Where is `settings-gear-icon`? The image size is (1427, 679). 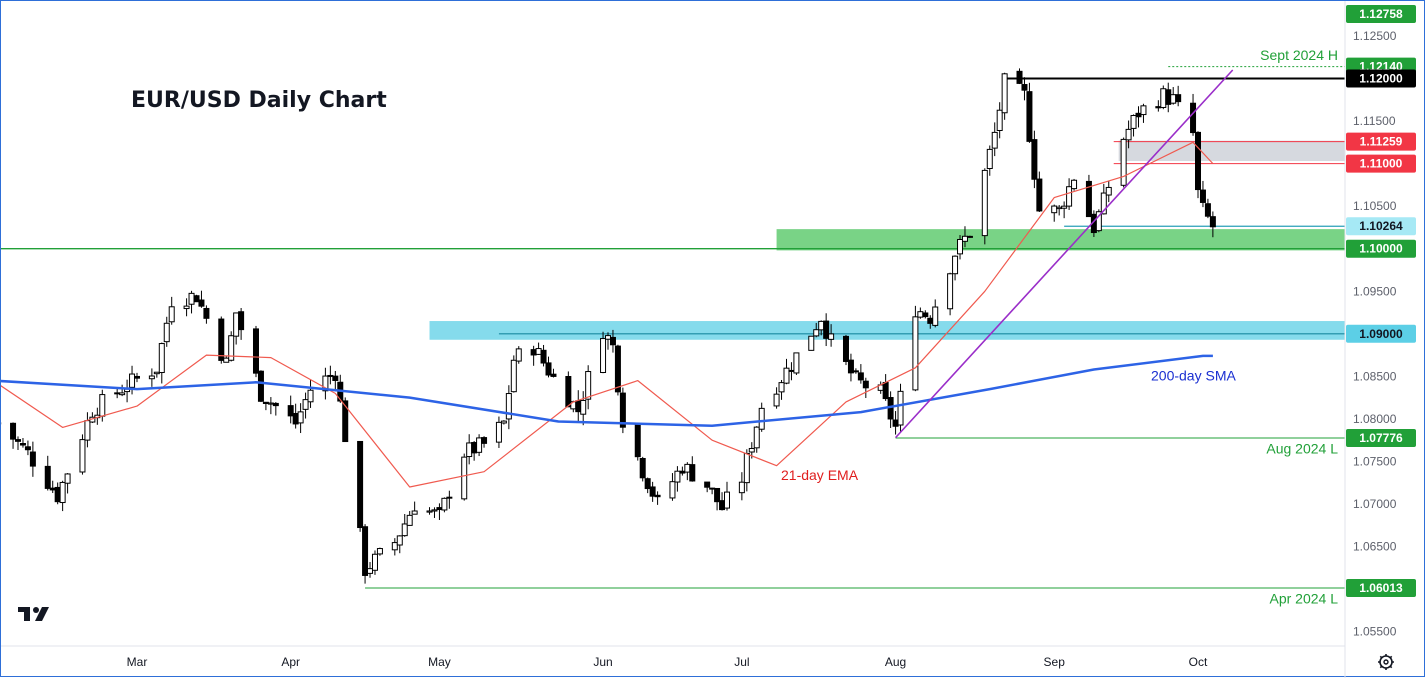
settings-gear-icon is located at coordinates (1386, 662).